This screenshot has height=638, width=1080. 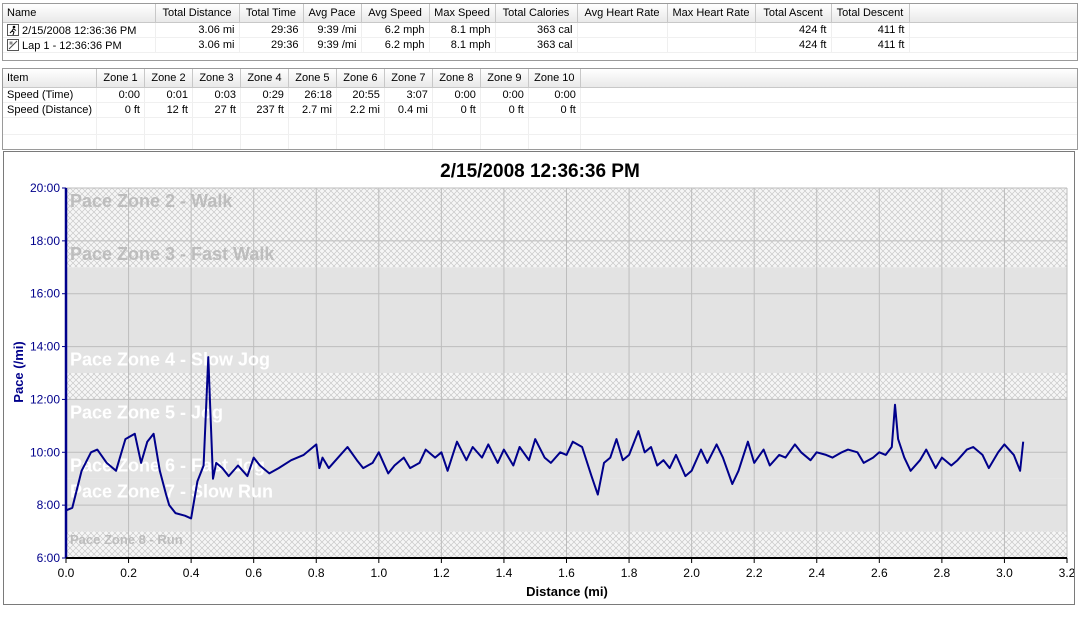 I want to click on zones-column-header: Zone 2, so click(x=168, y=78).